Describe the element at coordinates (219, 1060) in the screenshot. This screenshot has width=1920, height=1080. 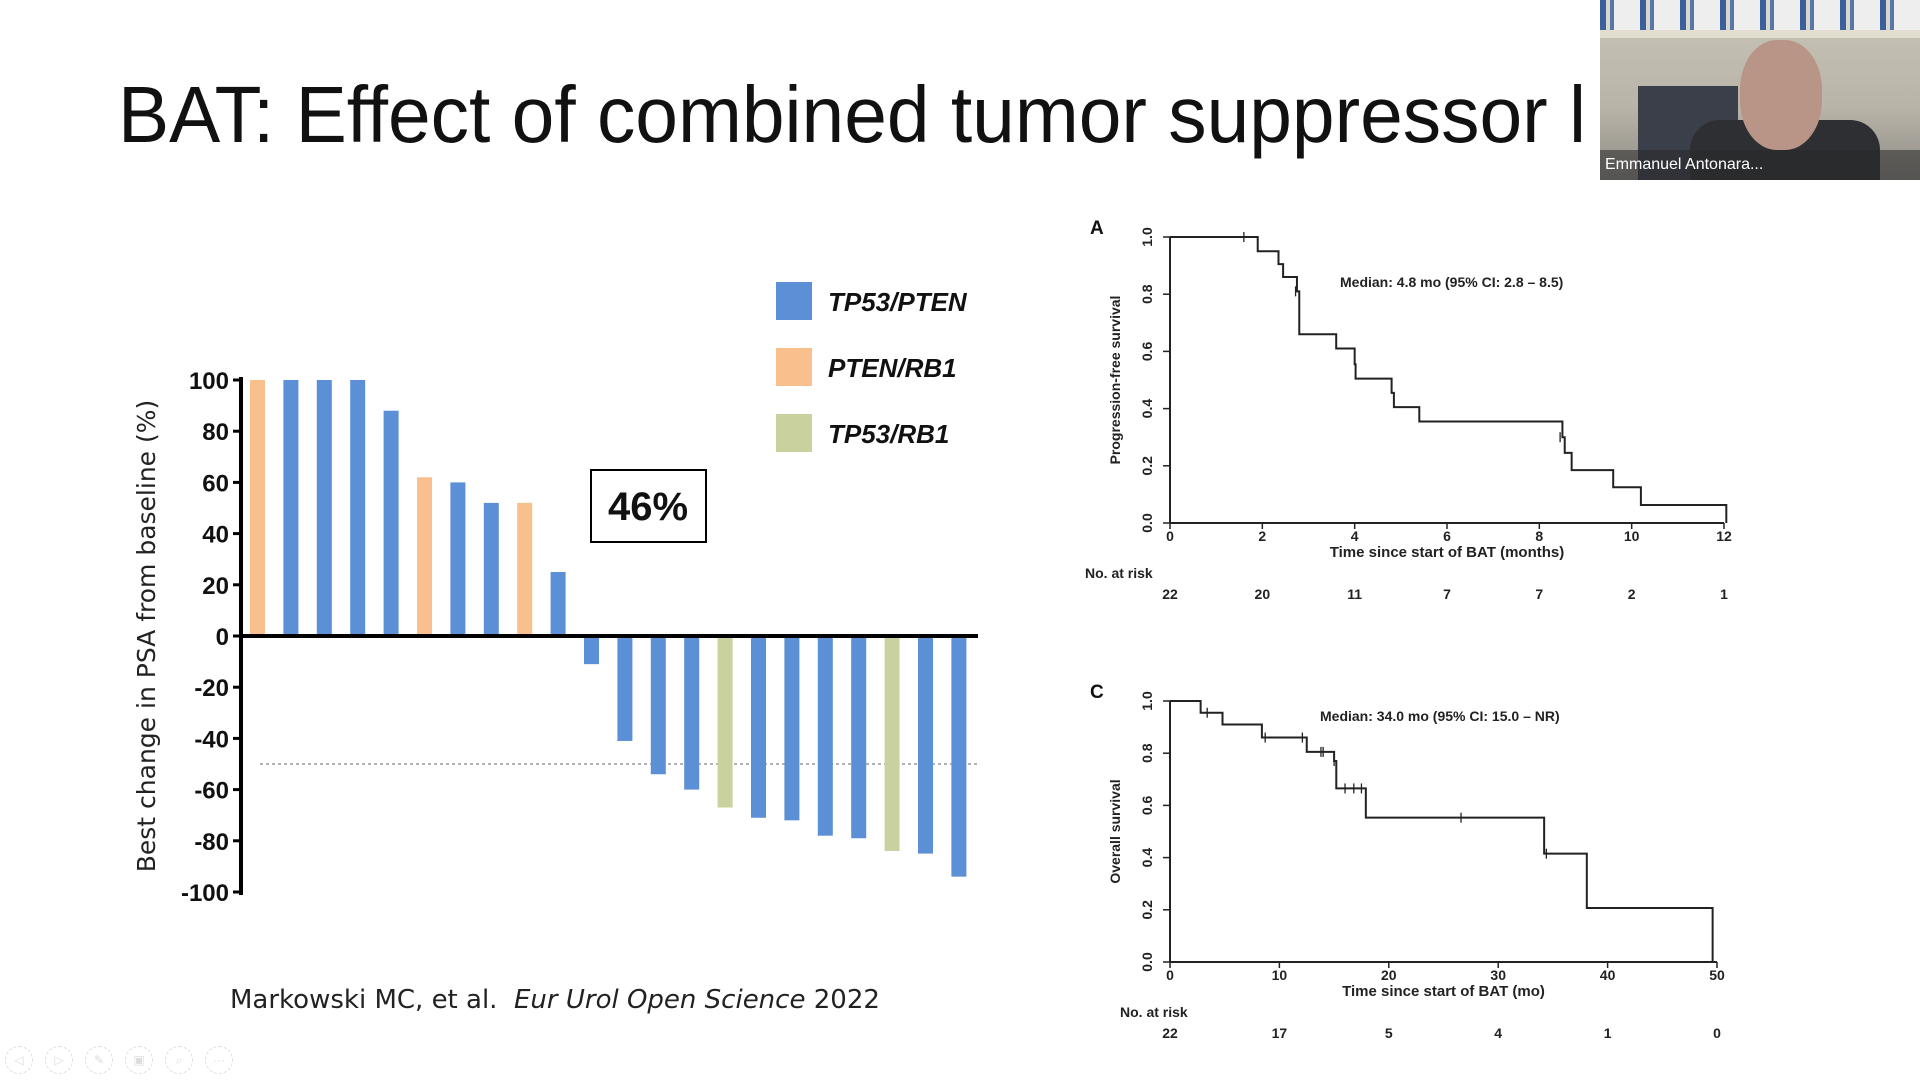
I see `more-icon: ···` at that location.